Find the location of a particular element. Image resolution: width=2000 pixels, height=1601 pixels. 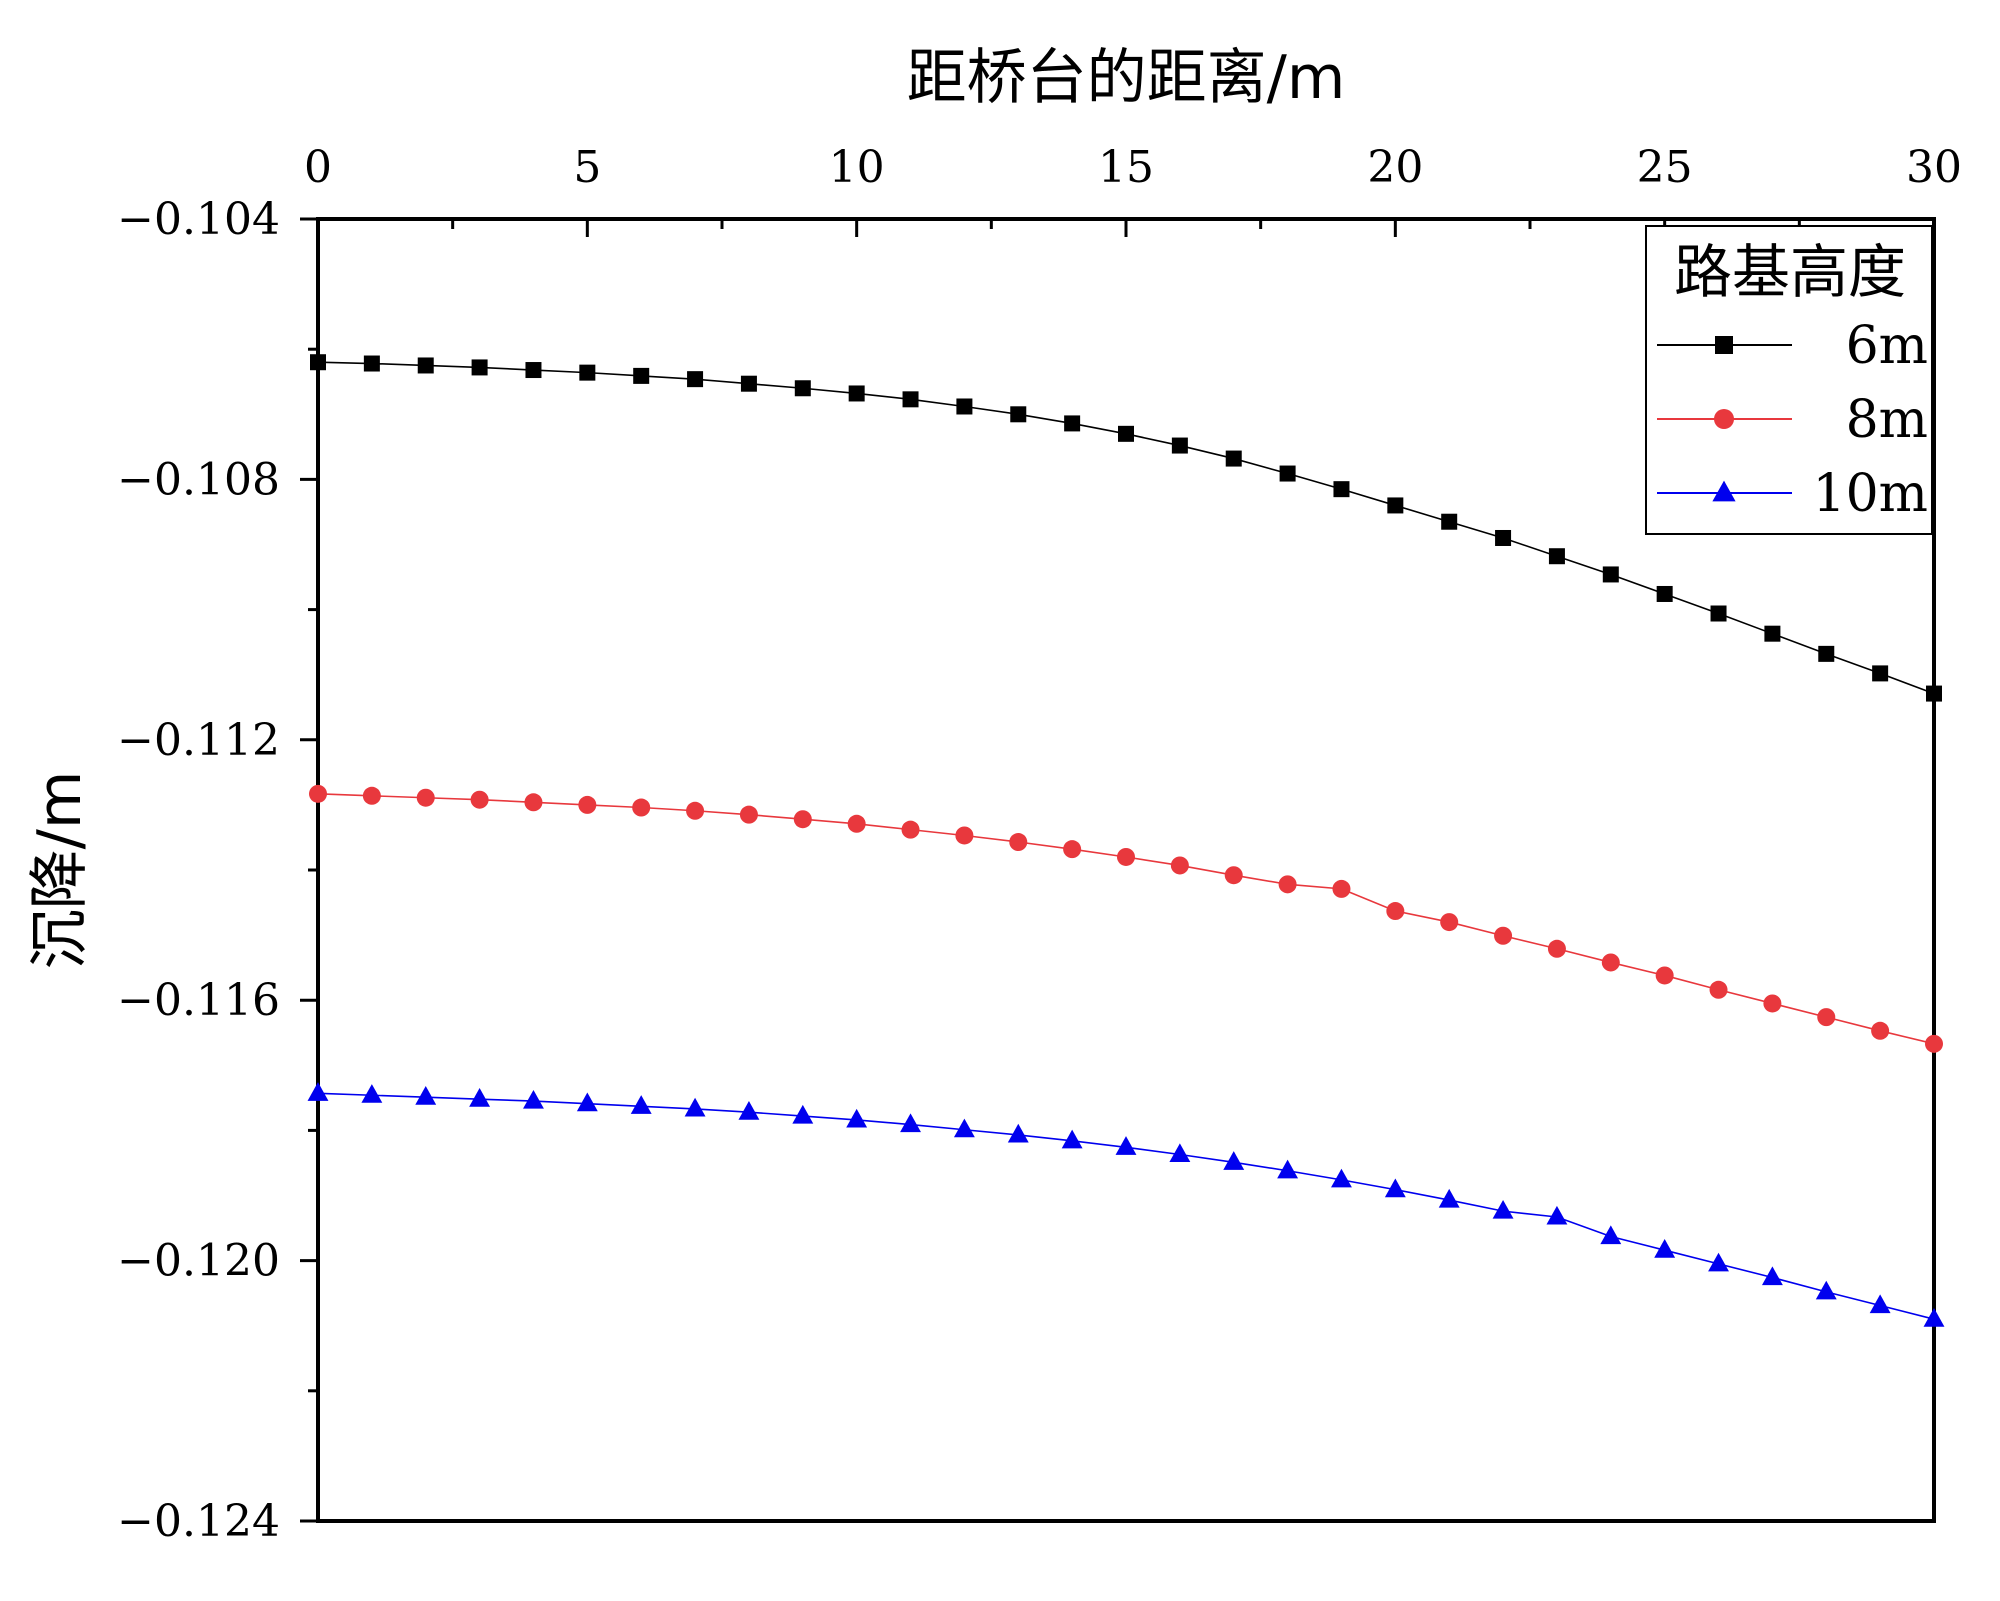

x-tick-label: 0 is located at coordinates (318, 167).